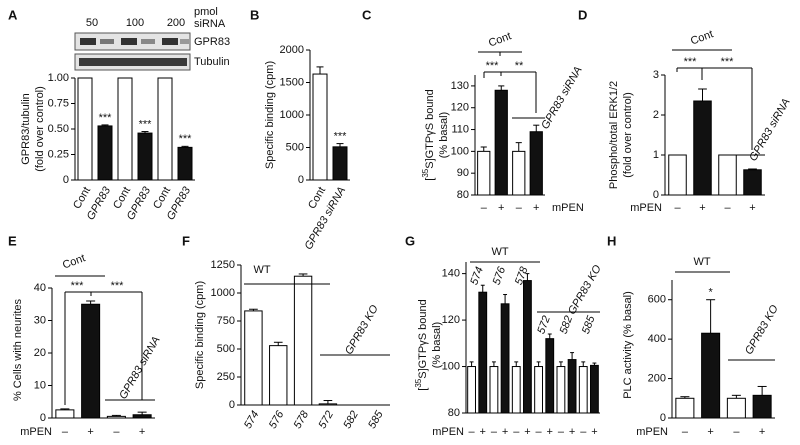 The width and height of the screenshot is (800, 445). I want to click on blot-row-label: GPR83, so click(212, 42).